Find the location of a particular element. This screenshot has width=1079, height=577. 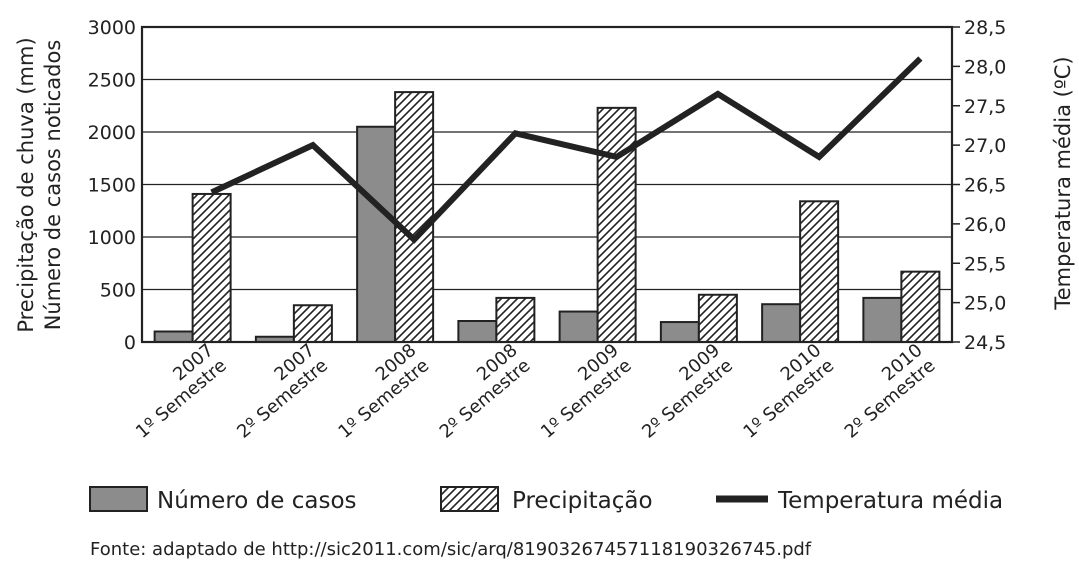

left-tick-label: 2000 is located at coordinates (112, 133).